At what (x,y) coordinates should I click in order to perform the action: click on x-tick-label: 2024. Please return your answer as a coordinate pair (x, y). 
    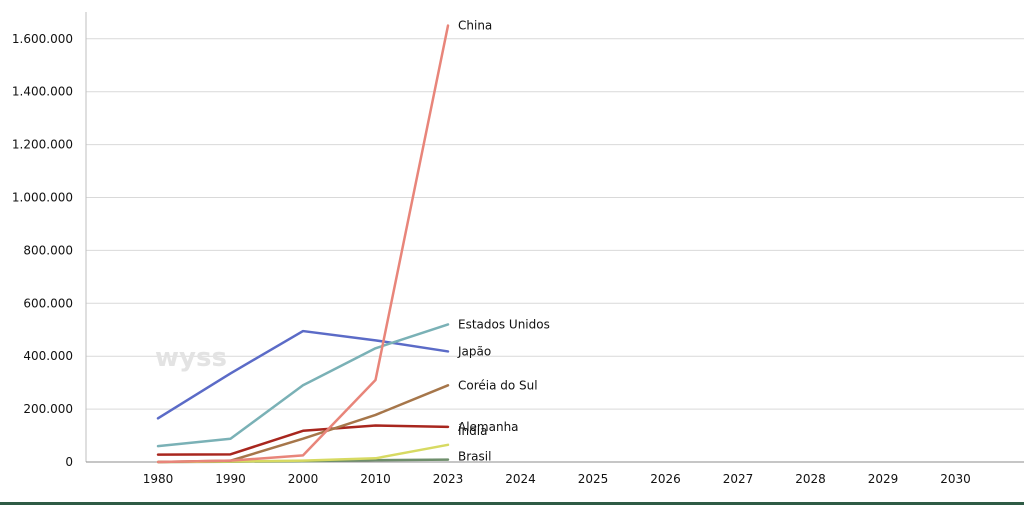
    Looking at the image, I should click on (520, 479).